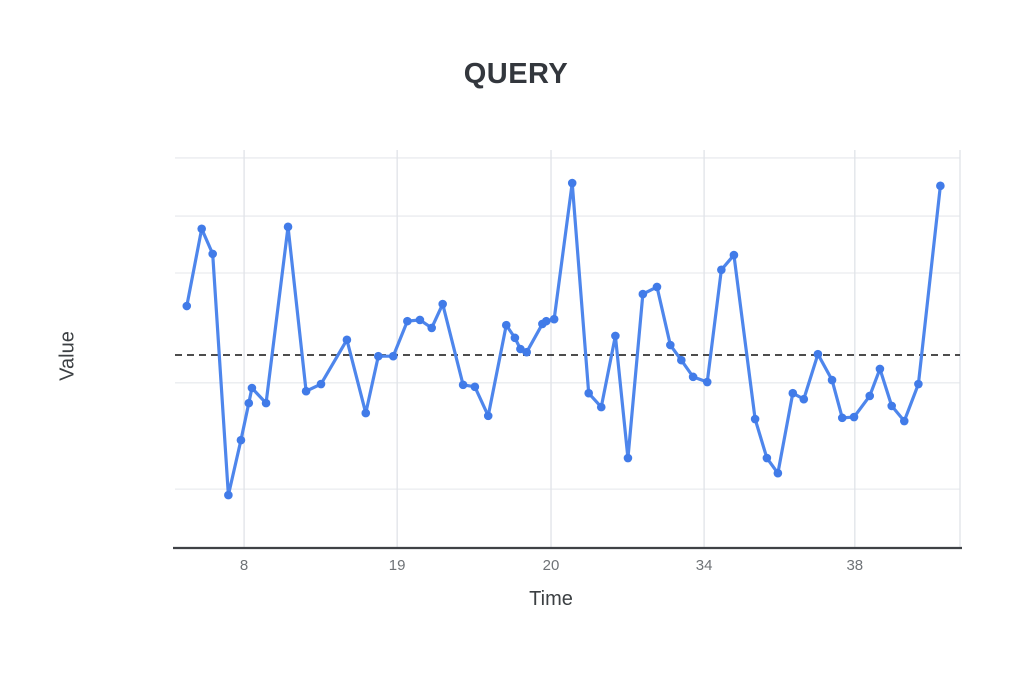 The image size is (1024, 688). What do you see at coordinates (704, 565) in the screenshot?
I see `x-tick-label: 34` at bounding box center [704, 565].